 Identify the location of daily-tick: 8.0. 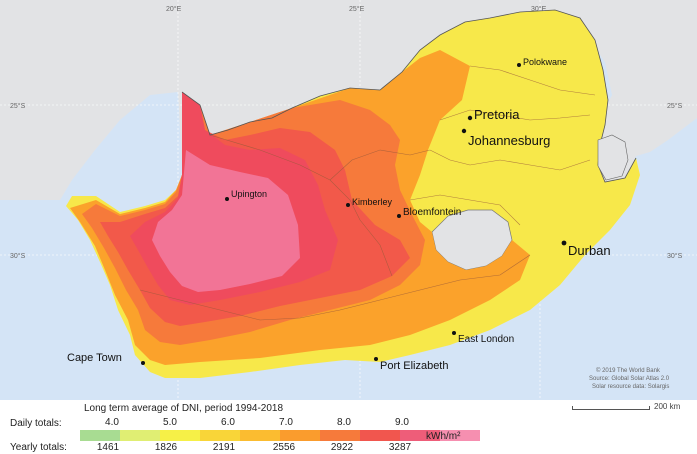
(344, 422).